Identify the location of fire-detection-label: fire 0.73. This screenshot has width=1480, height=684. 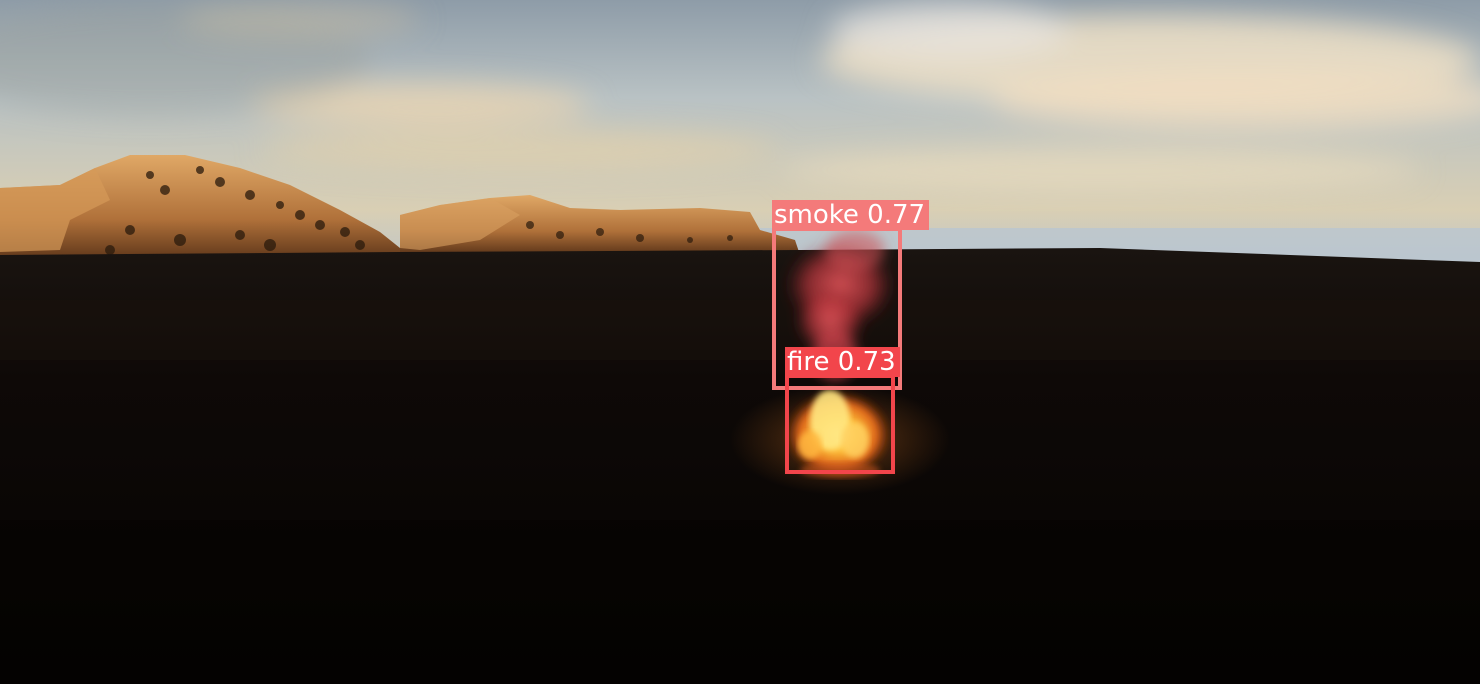
(842, 362).